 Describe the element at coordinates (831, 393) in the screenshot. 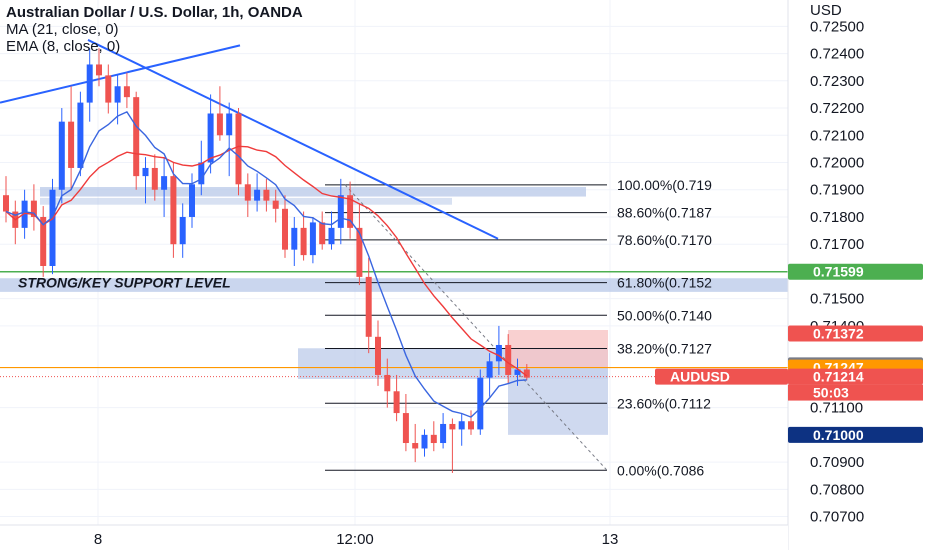

I see `countdown-text: 50:03` at that location.